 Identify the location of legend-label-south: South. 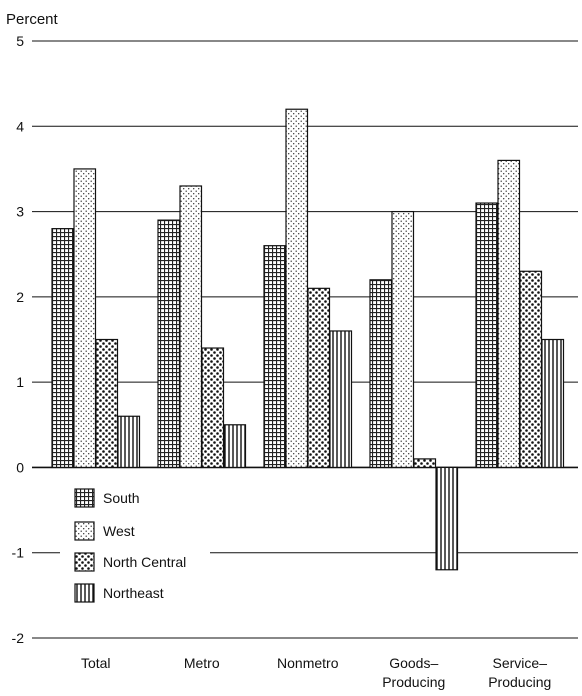
(121, 498).